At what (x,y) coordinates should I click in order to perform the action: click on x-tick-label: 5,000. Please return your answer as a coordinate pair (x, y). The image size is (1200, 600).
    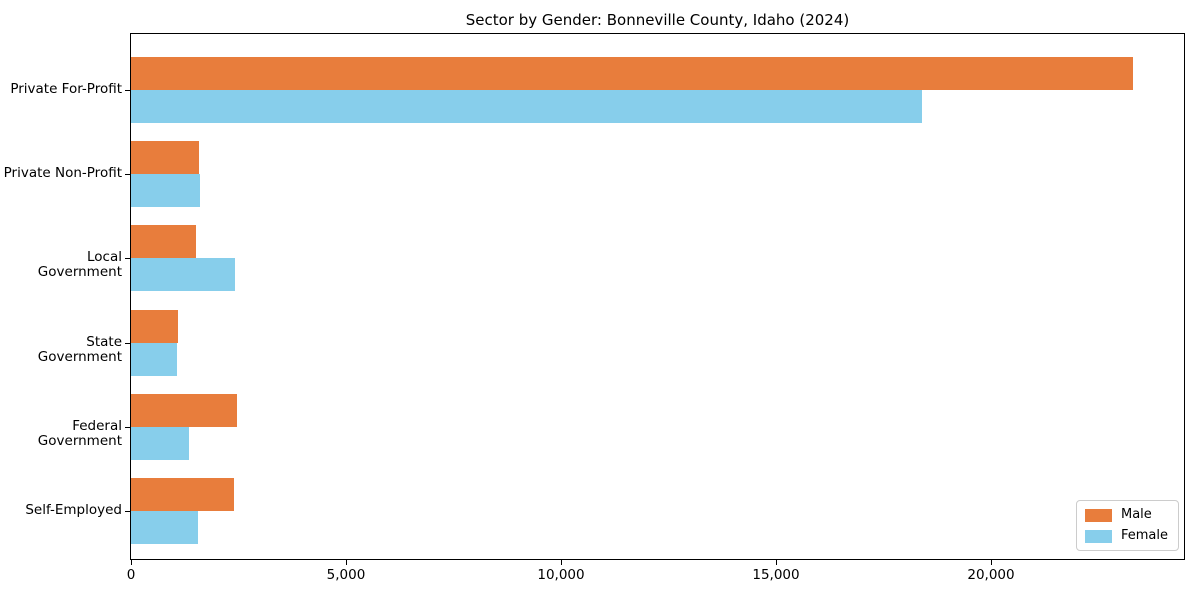
    Looking at the image, I should click on (346, 575).